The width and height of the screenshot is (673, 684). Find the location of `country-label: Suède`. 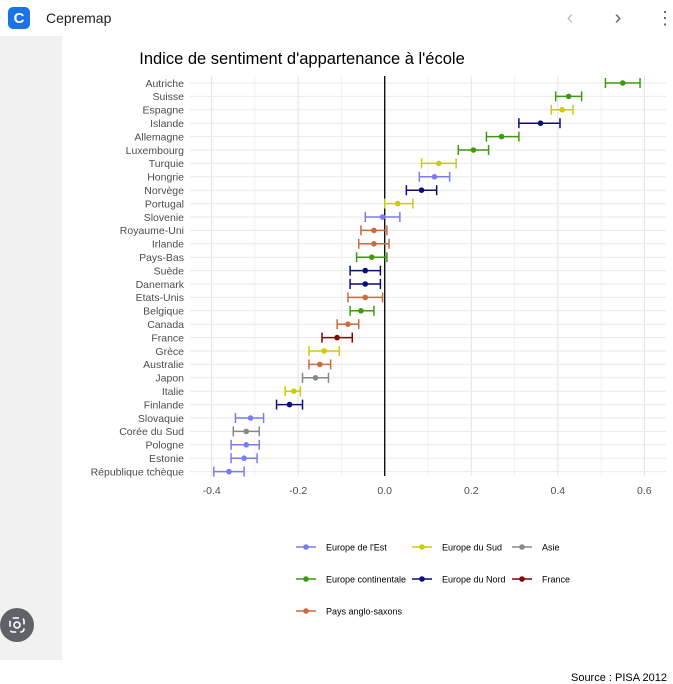

country-label: Suède is located at coordinates (169, 271).